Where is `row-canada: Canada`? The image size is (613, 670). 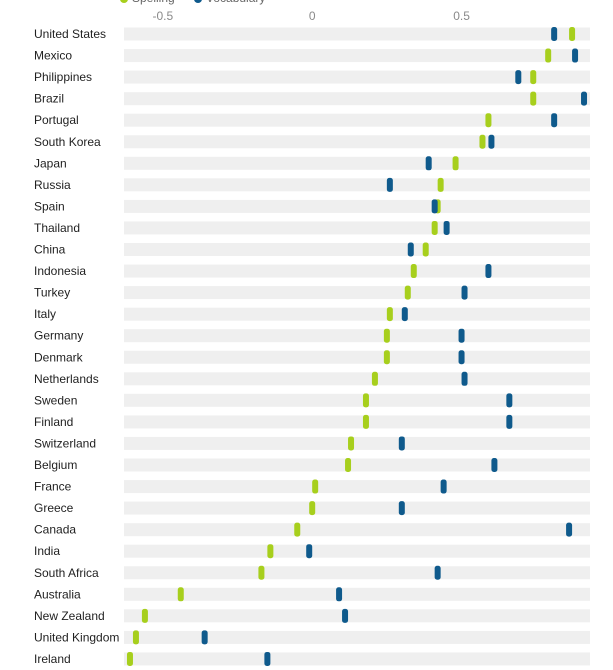
row-canada: Canada is located at coordinates (312, 529).